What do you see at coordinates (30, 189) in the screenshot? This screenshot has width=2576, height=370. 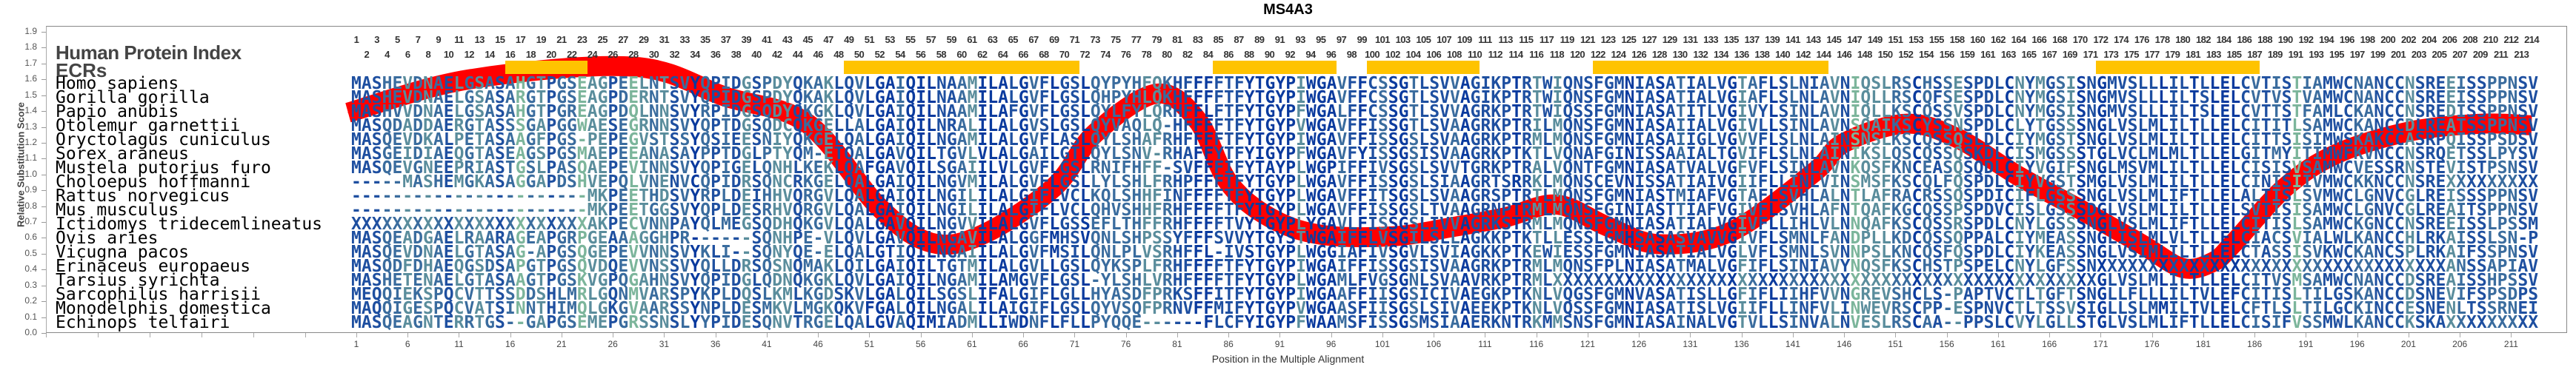 I see `y-tick-label: 0.9` at bounding box center [30, 189].